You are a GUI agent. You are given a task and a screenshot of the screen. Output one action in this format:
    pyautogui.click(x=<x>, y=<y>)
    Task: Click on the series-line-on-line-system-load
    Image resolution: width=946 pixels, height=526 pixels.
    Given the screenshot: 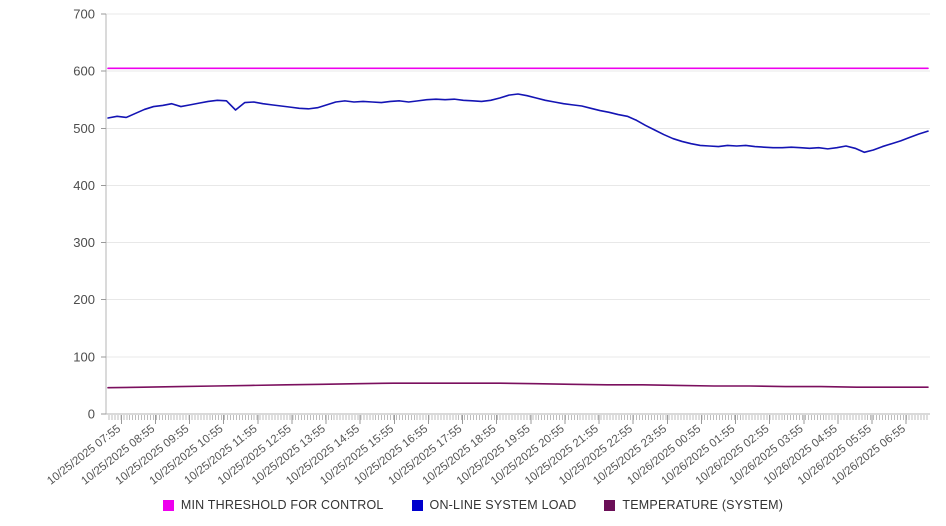 What is the action you would take?
    pyautogui.click(x=518, y=123)
    